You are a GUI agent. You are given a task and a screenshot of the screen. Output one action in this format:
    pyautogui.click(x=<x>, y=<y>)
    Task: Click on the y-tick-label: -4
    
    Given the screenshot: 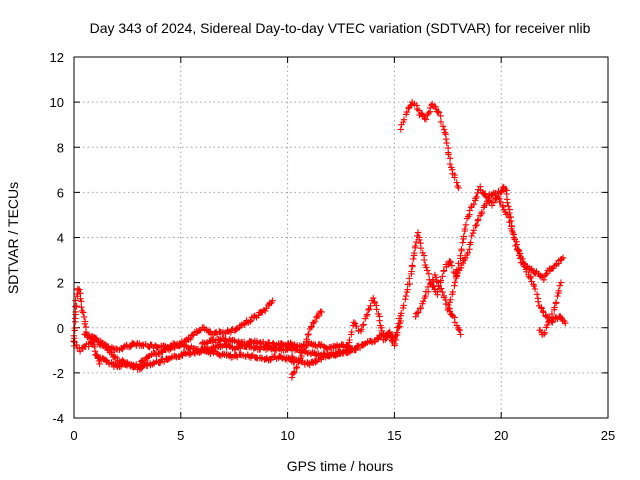 What is the action you would take?
    pyautogui.click(x=58, y=418)
    